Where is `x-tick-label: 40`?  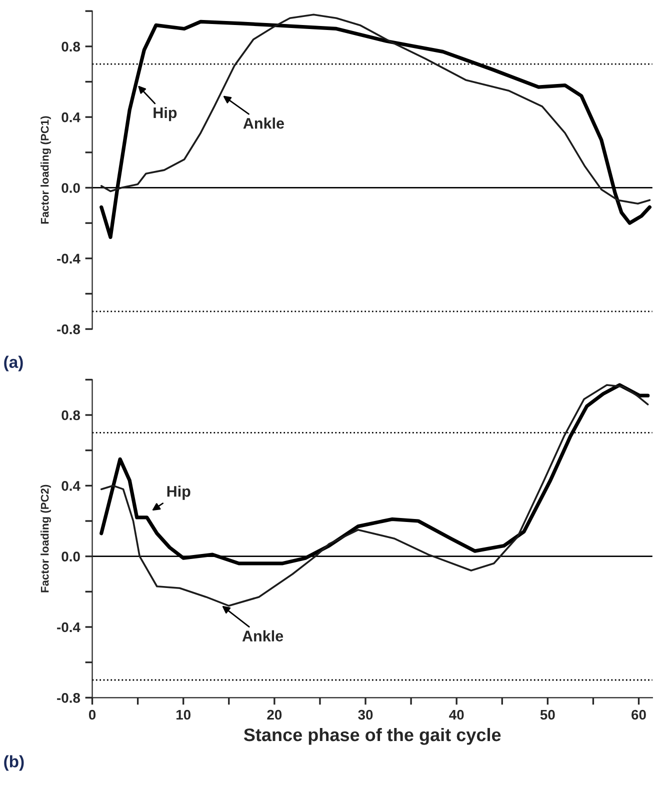 x-tick-label: 40 is located at coordinates (456, 715).